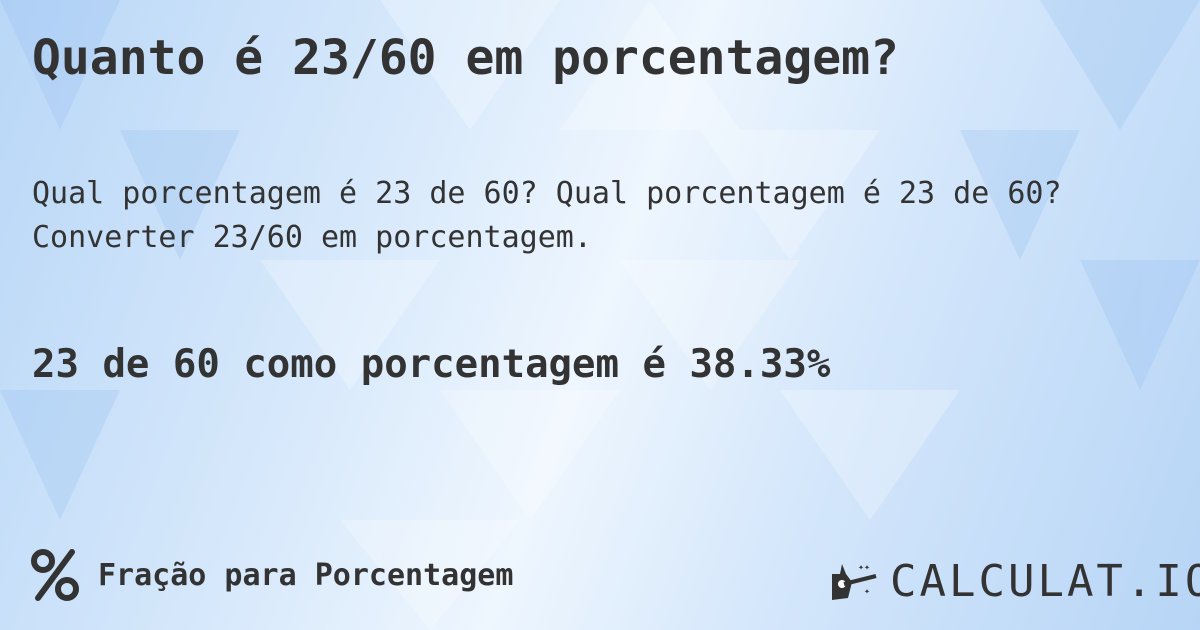 The width and height of the screenshot is (1200, 630). What do you see at coordinates (1045, 581) in the screenshot?
I see `logo-text: CALCULAT.IO` at bounding box center [1045, 581].